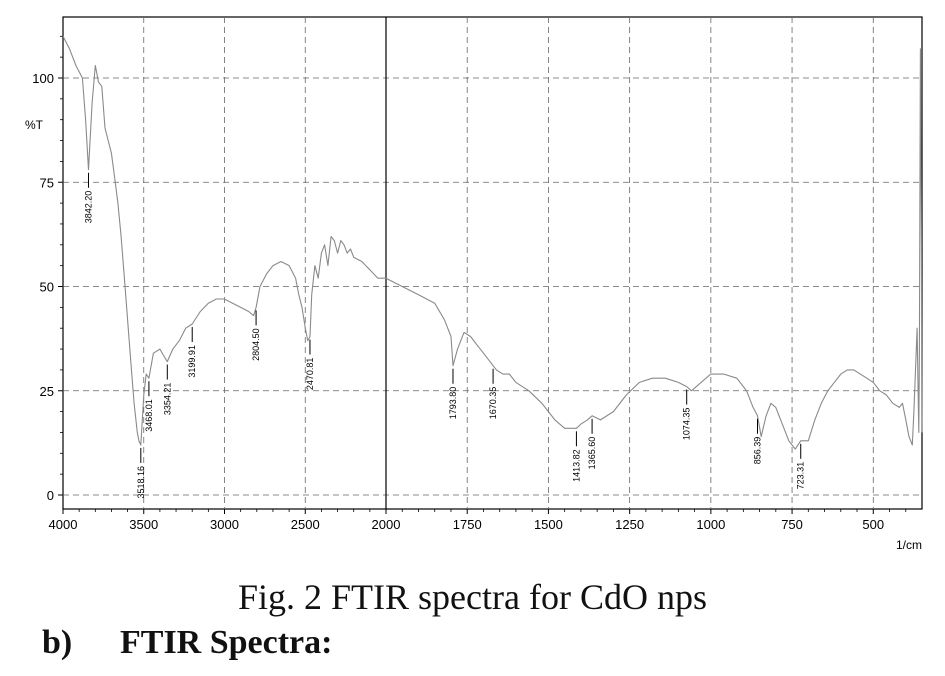 This screenshot has height=676, width=945. Describe the element at coordinates (167, 399) in the screenshot. I see `peak-label: 3354.21` at that location.